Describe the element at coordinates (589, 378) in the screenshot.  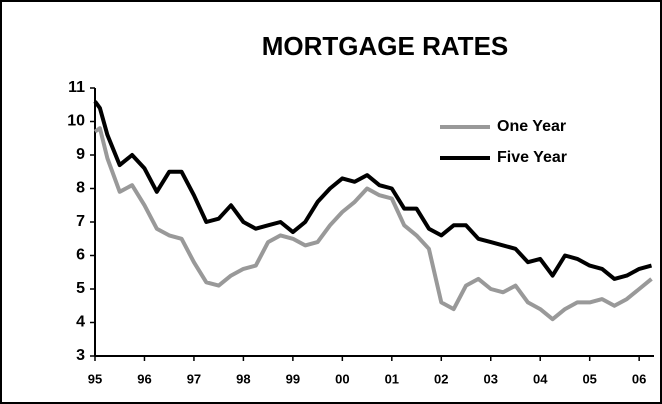
I see `x-tick-label: 05` at that location.